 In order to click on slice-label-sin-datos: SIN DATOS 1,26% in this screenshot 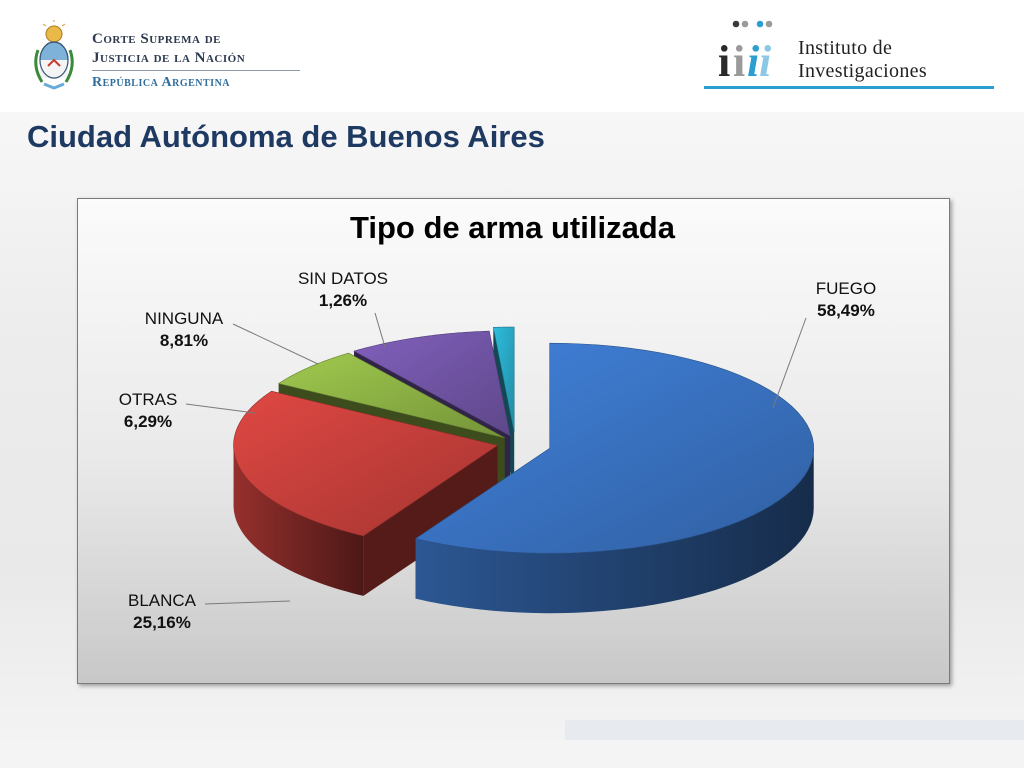, I will do `click(343, 290)`.